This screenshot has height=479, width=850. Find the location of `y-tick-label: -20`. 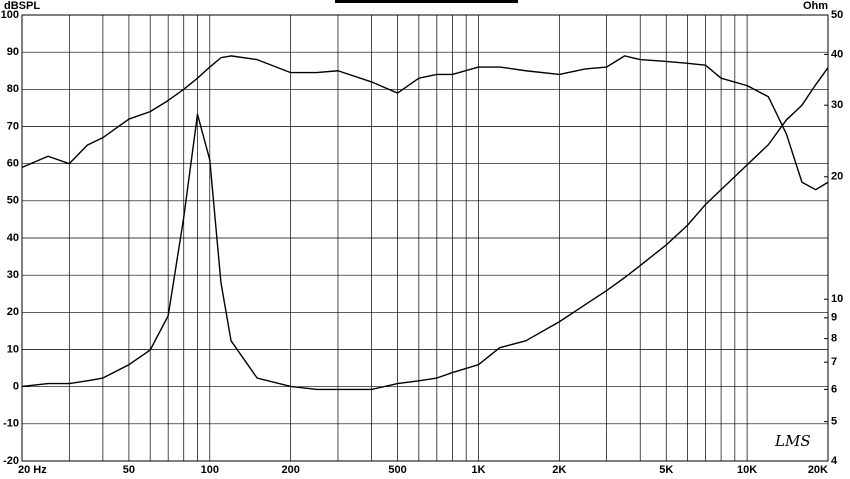

y-tick-label: -20 is located at coordinates (11, 461).